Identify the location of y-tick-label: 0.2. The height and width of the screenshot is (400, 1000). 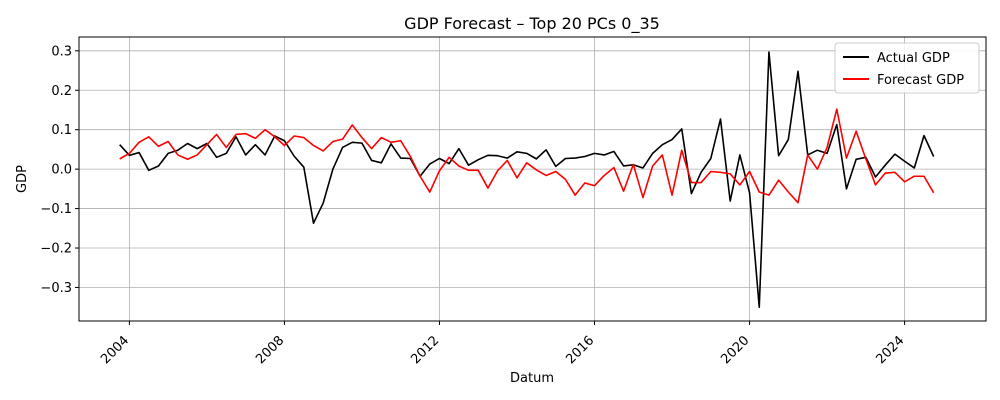
(61, 91).